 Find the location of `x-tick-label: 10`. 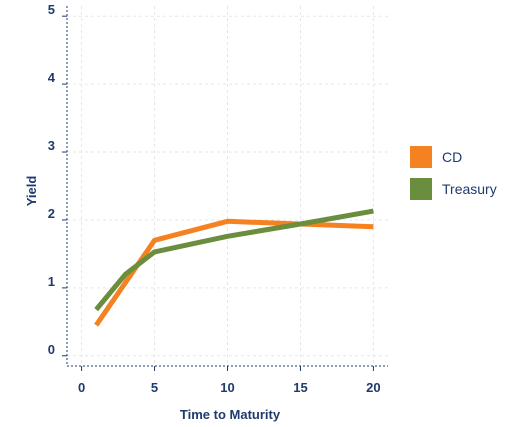

x-tick-label: 10 is located at coordinates (227, 387).